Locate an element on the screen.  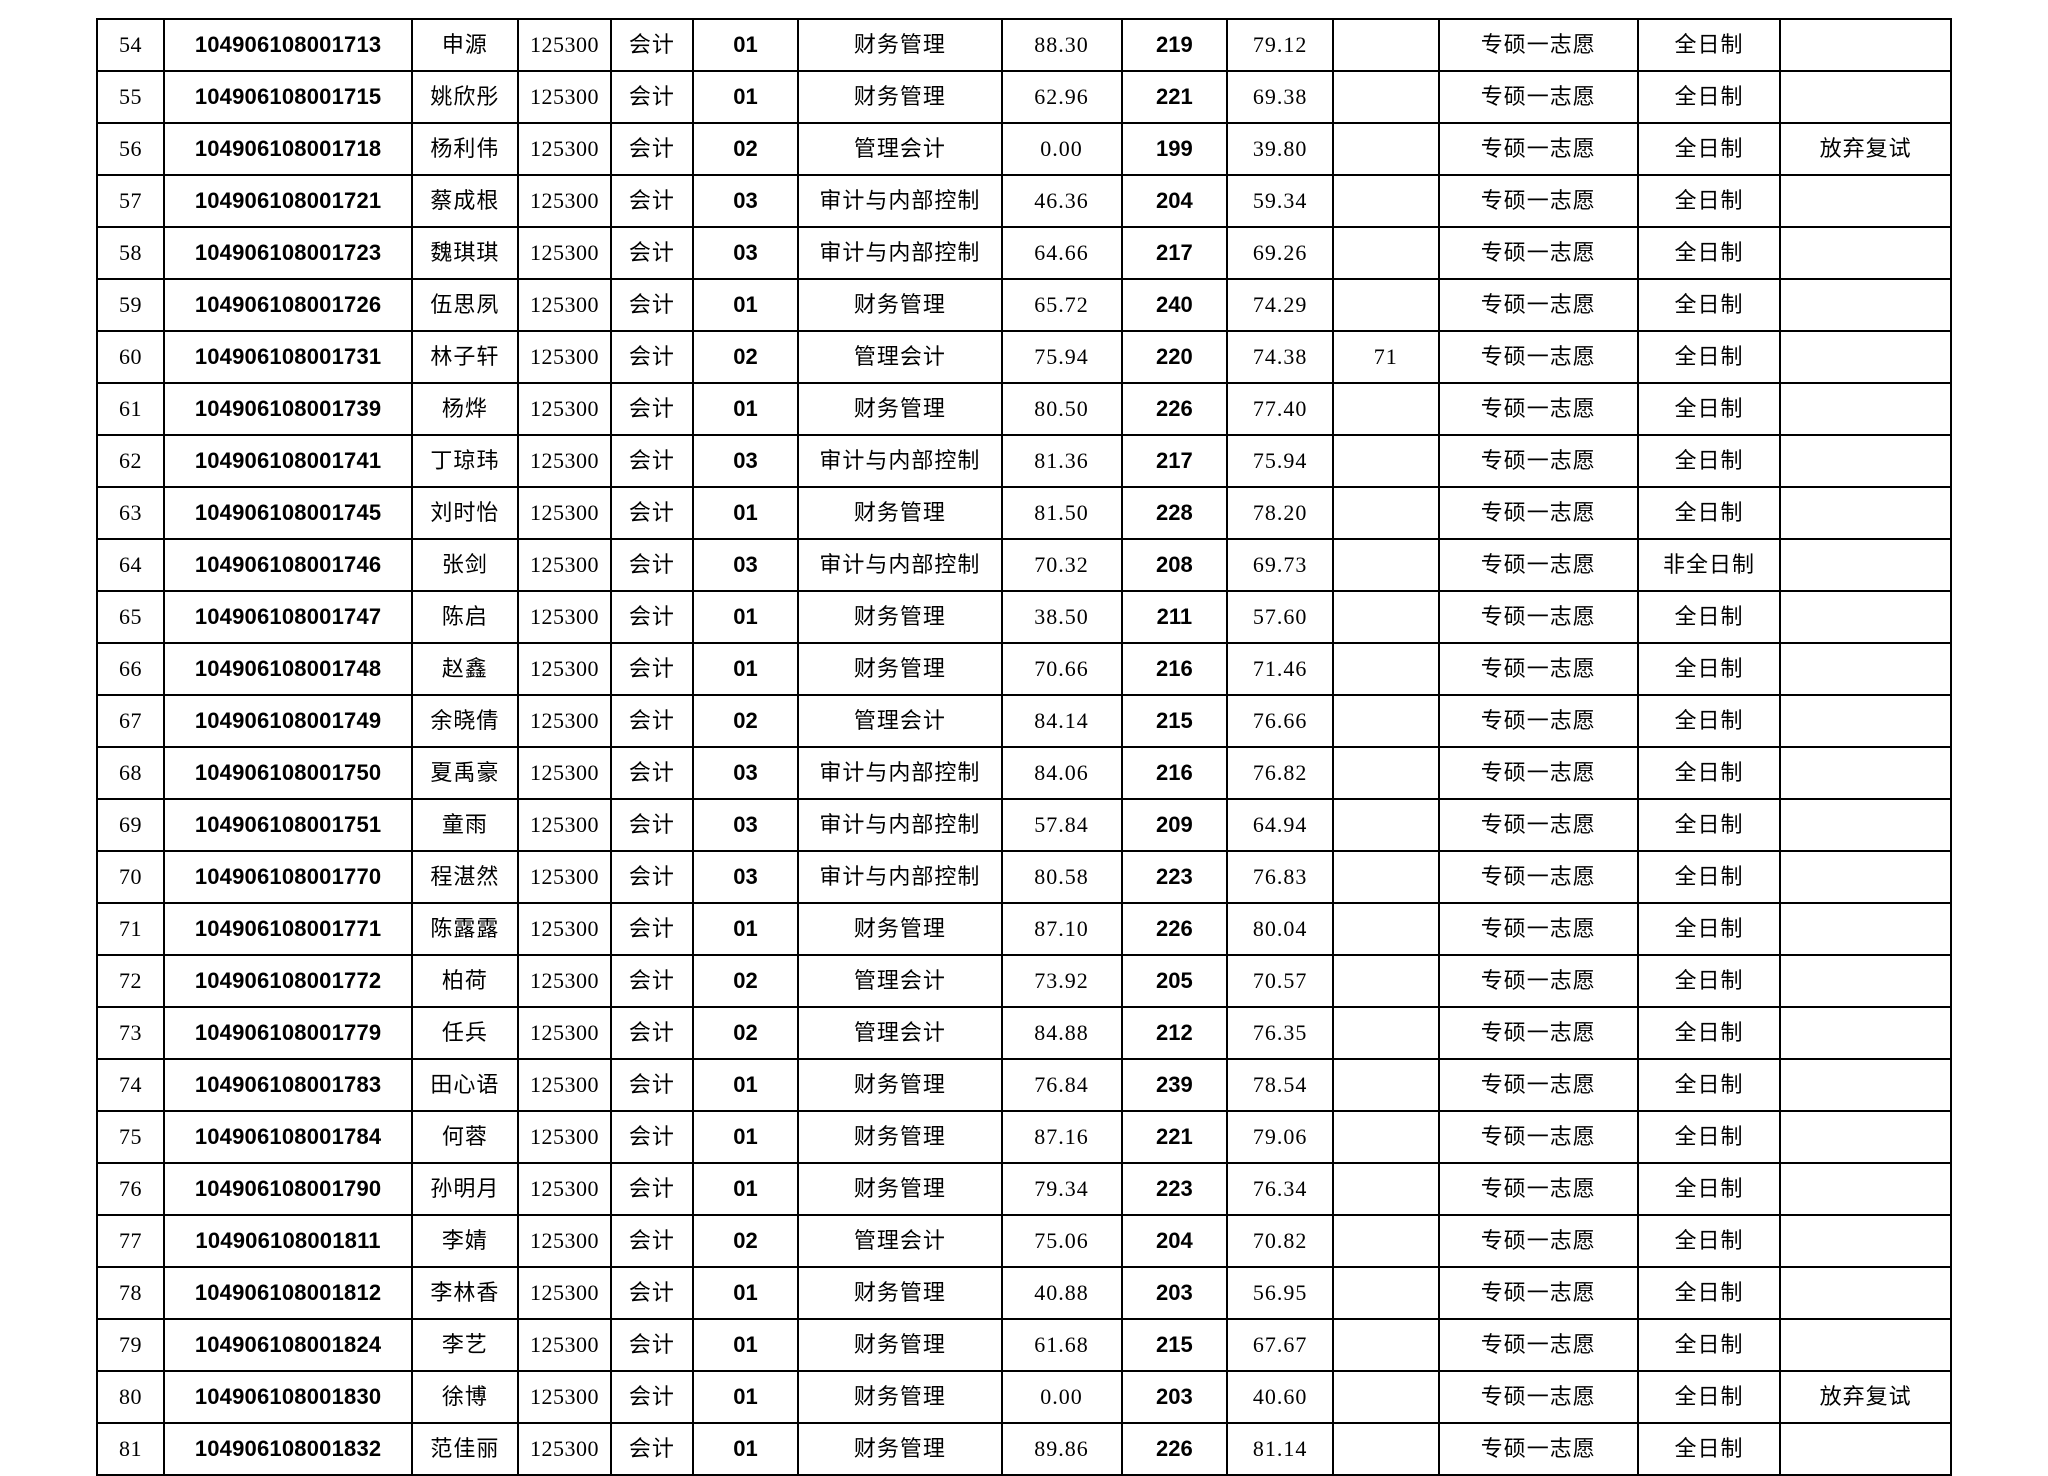
cell-final: 69.73 is located at coordinates (1280, 565).